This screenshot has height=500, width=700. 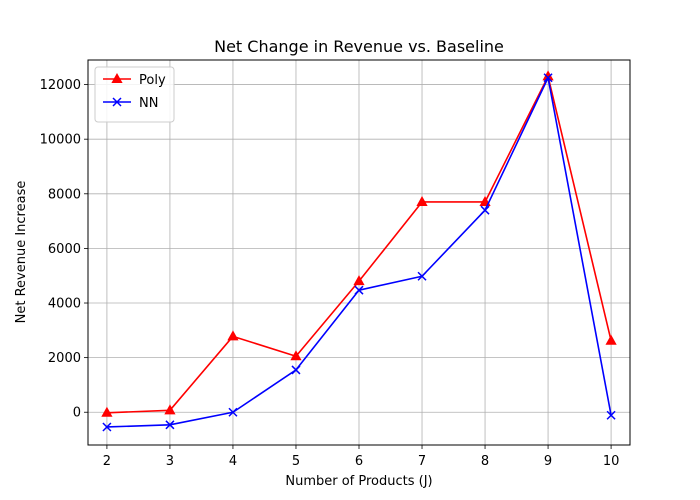 What do you see at coordinates (134, 94) in the screenshot?
I see `legend: Poly NN` at bounding box center [134, 94].